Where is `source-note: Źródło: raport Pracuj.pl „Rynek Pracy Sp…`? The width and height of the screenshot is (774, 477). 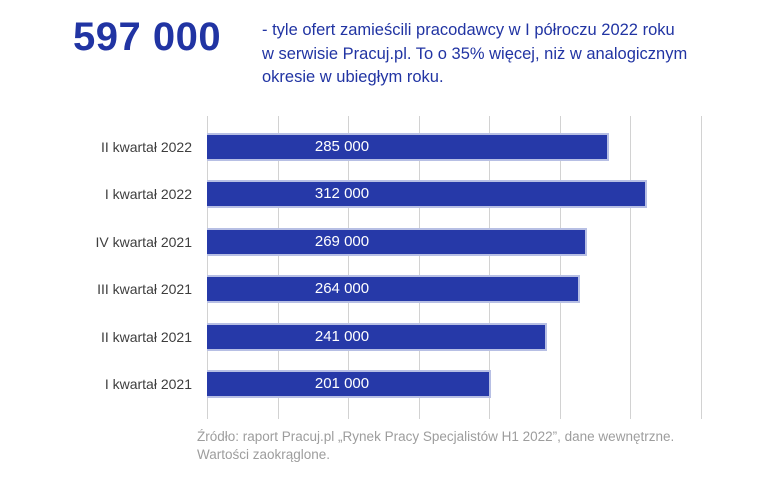
source-note: Źródło: raport Pracuj.pl „Rynek Pracy Sp… is located at coordinates (435, 445).